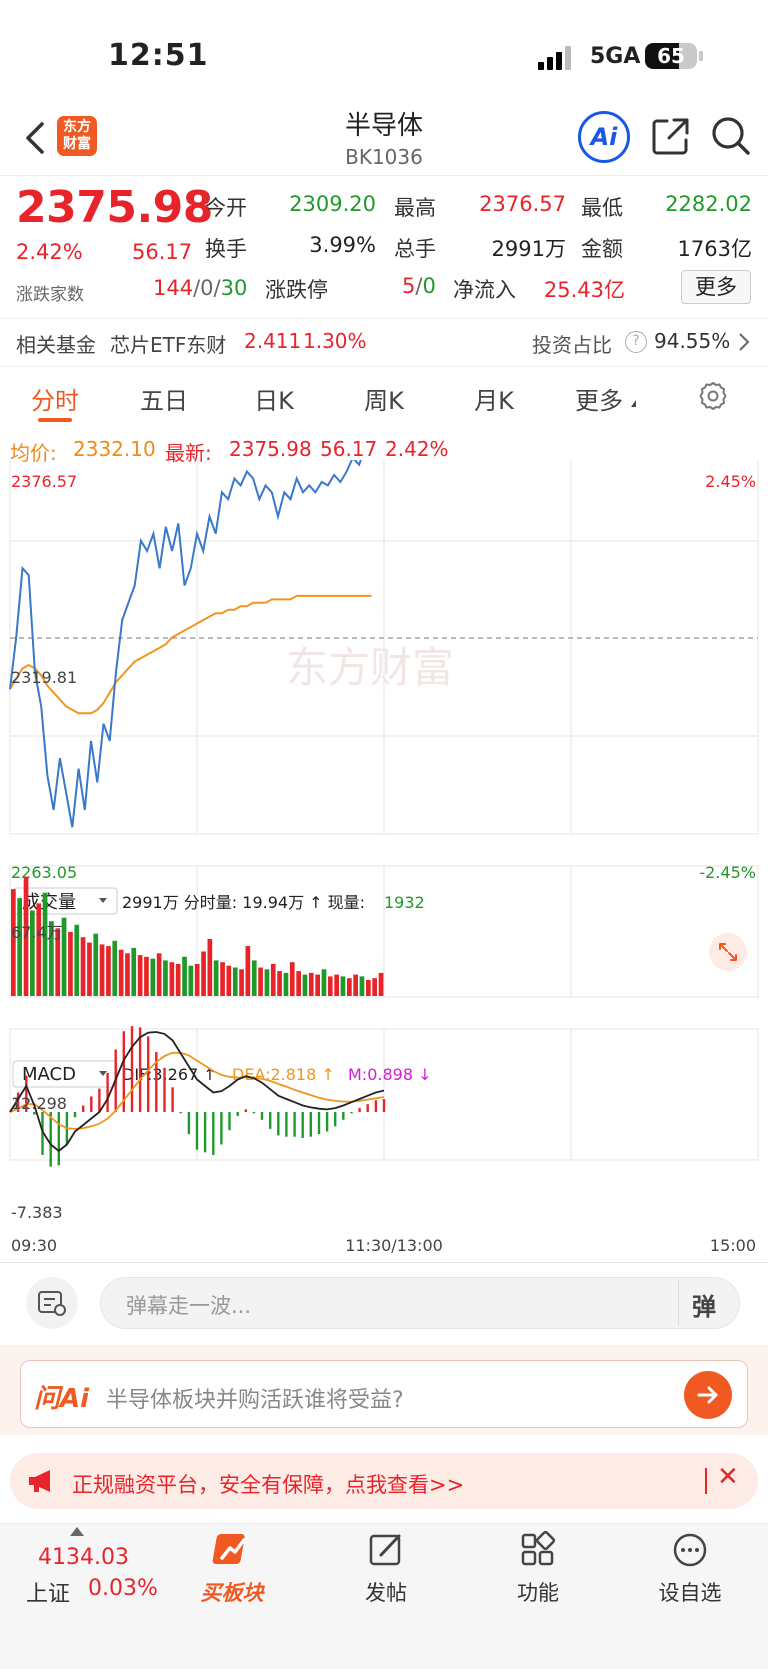  I want to click on back-icon, so click(37, 138).